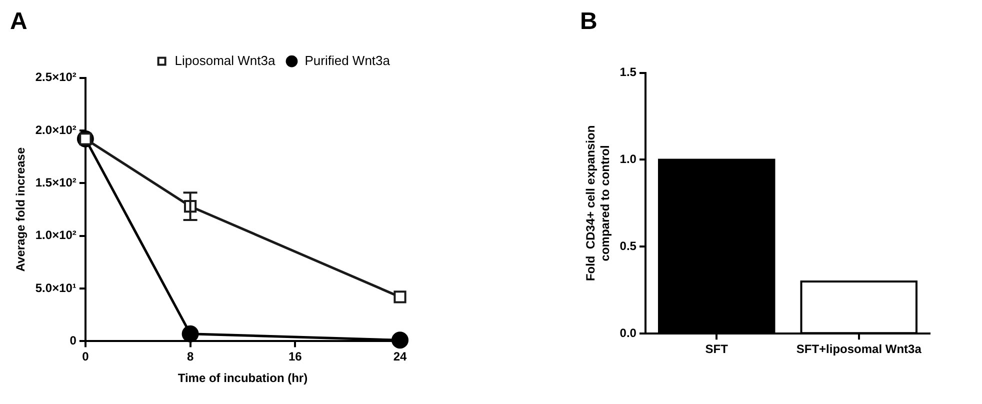 The width and height of the screenshot is (982, 404). What do you see at coordinates (225, 60) in the screenshot?
I see `legend-label: Liposomal Wnt3a` at bounding box center [225, 60].